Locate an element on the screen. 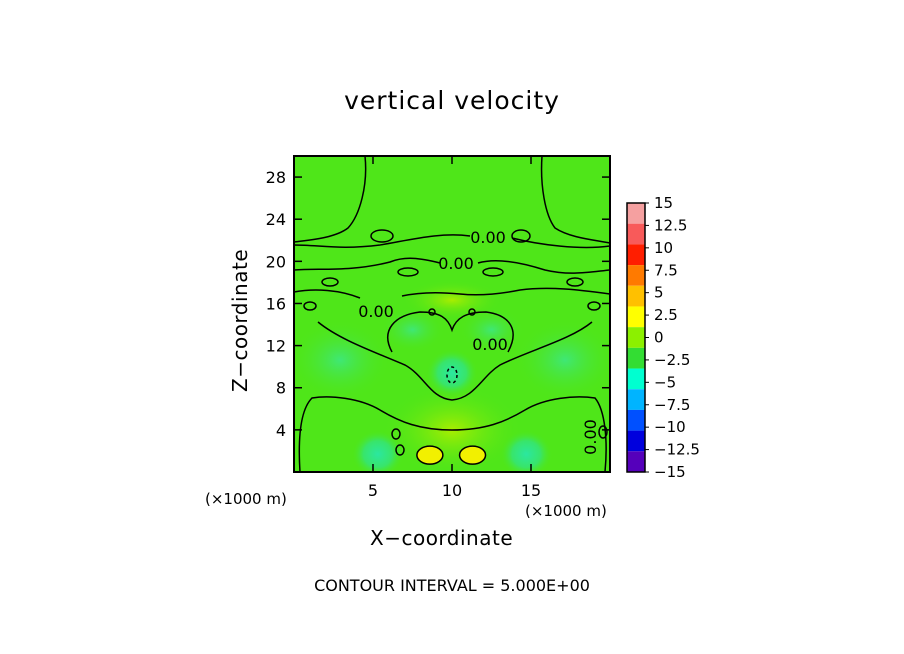 This screenshot has width=904, height=654. colorbar-label: −15 is located at coordinates (670, 472).